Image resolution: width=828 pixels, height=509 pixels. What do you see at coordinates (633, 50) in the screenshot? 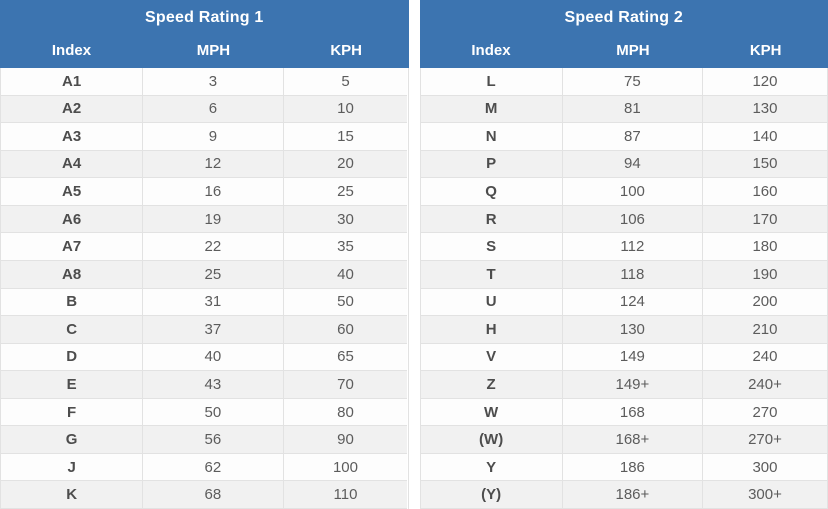
I see `column-header-mph: MPH` at bounding box center [633, 50].